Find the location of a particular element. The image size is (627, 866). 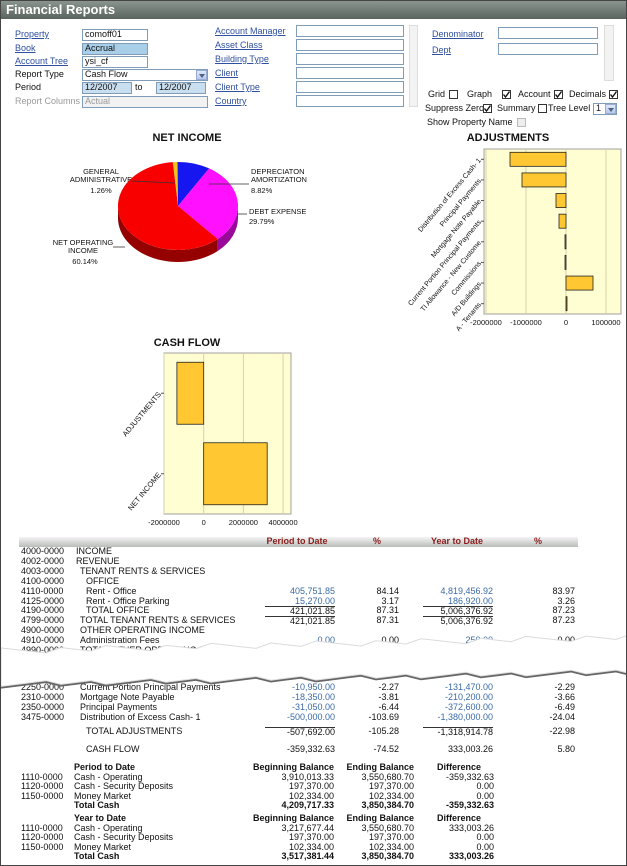

amount: 186,920.00 is located at coordinates (470, 600).